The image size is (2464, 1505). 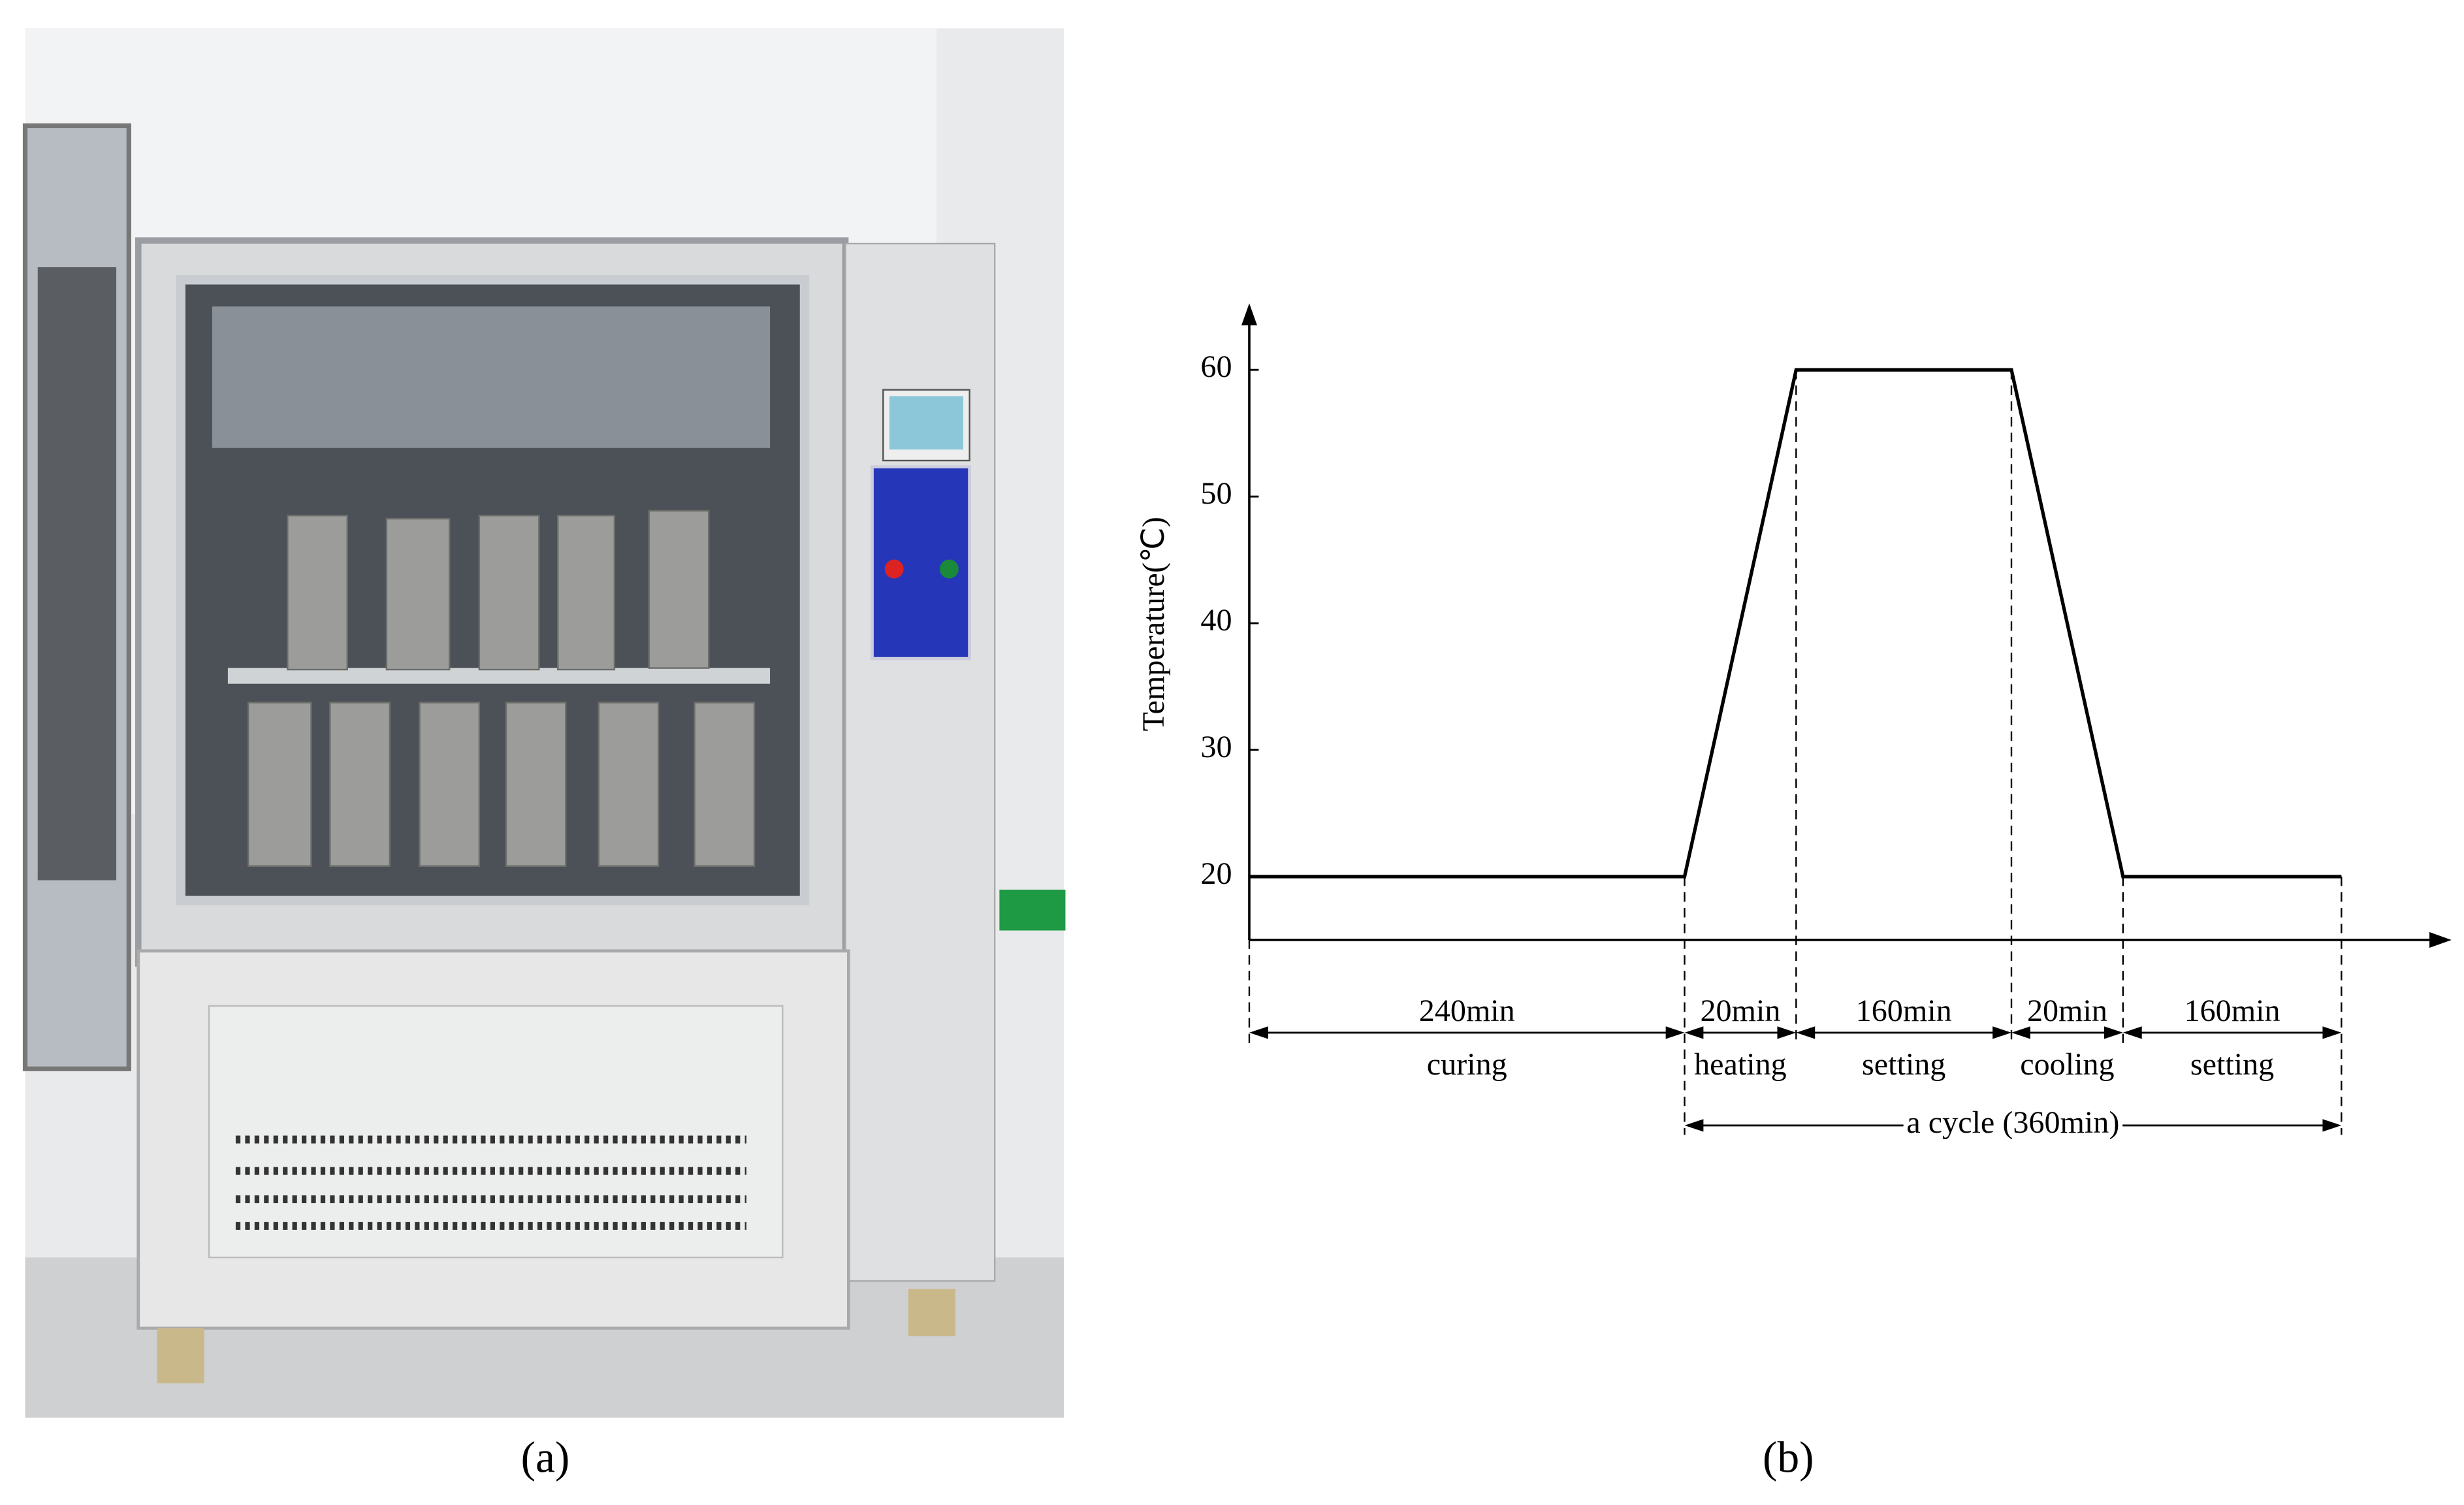 I want to click on chart-caption: (b), so click(x=1788, y=1457).